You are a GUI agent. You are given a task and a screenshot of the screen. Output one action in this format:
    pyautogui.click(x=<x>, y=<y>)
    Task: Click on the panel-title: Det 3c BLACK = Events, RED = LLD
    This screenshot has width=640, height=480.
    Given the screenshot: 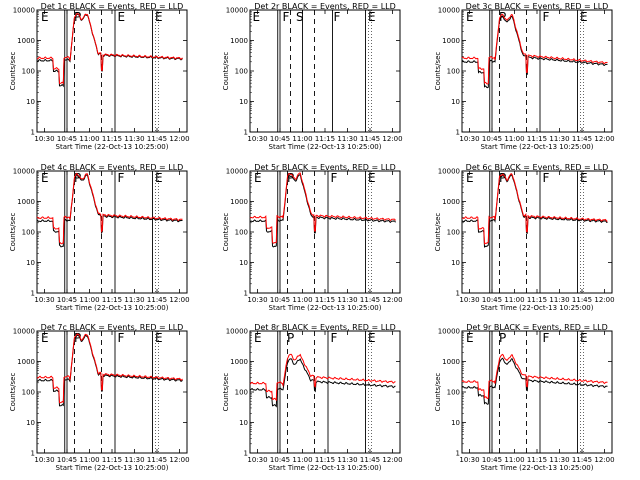 What is the action you would take?
    pyautogui.click(x=537, y=6)
    